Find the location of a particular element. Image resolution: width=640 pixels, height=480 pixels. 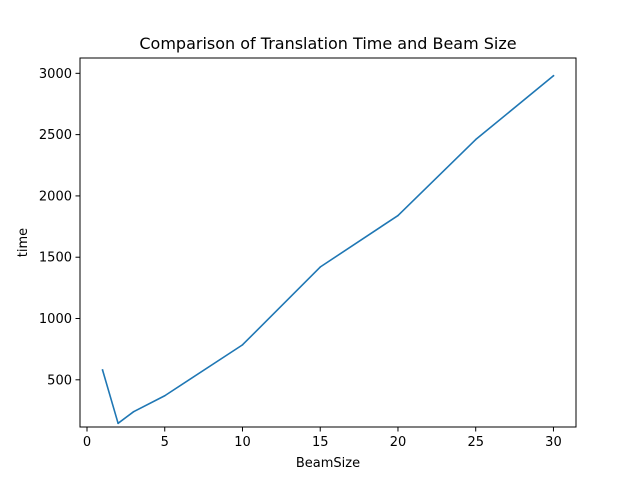

y-tick-label: 2000 is located at coordinates (55, 196).